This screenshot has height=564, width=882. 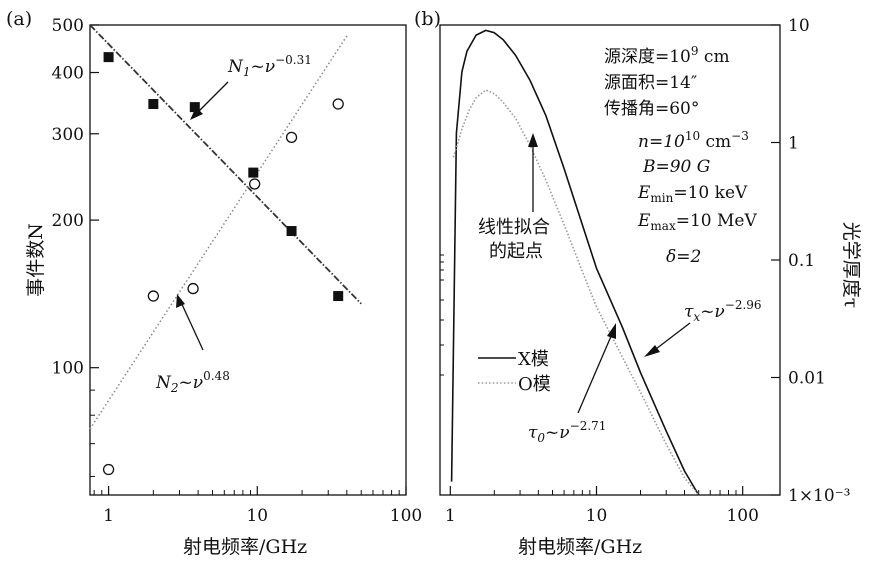 What do you see at coordinates (533, 140) in the screenshot?
I see `fit-start-arrowhead` at bounding box center [533, 140].